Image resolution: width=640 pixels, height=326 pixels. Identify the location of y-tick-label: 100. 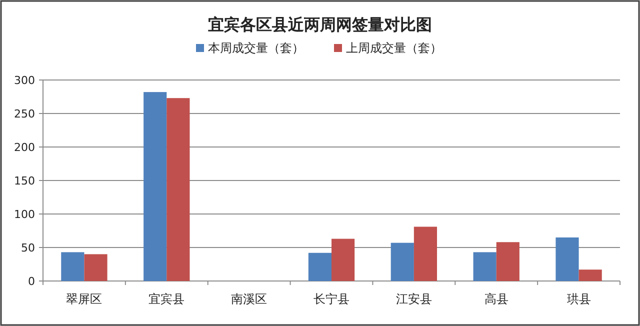
(24, 214).